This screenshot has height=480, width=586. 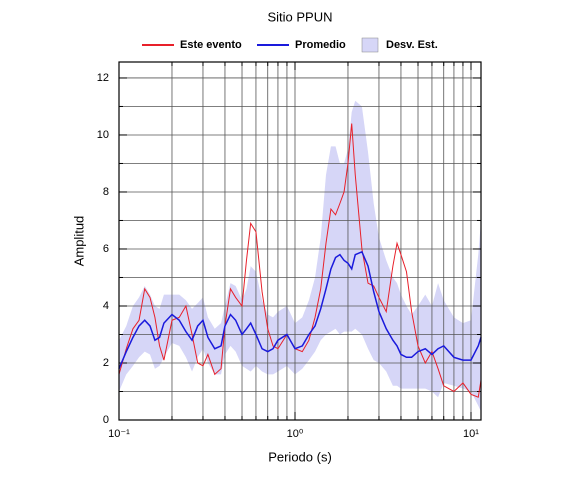 What do you see at coordinates (106, 420) in the screenshot?
I see `y-tick-label: 0` at bounding box center [106, 420].